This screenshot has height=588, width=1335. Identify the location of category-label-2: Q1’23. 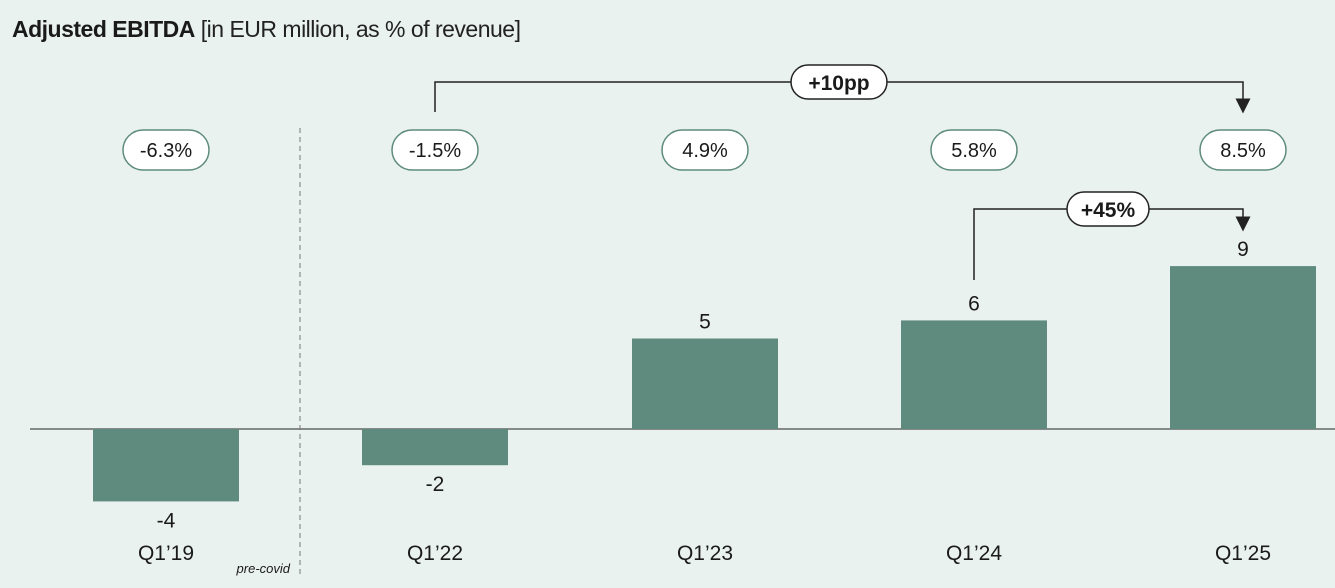
(705, 553).